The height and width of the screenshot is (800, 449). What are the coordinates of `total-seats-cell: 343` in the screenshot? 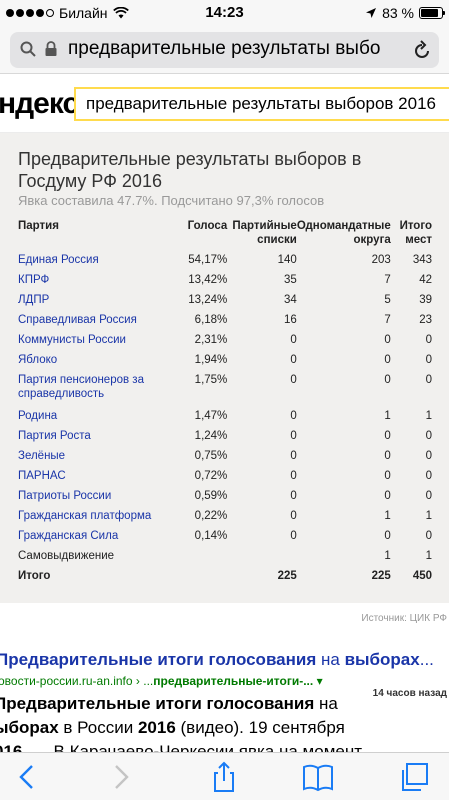 It's located at (422, 260).